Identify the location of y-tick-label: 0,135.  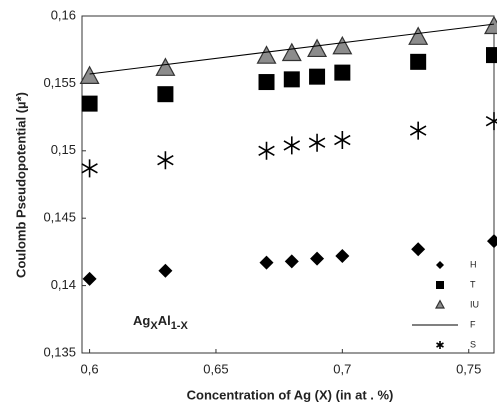
(59, 351).